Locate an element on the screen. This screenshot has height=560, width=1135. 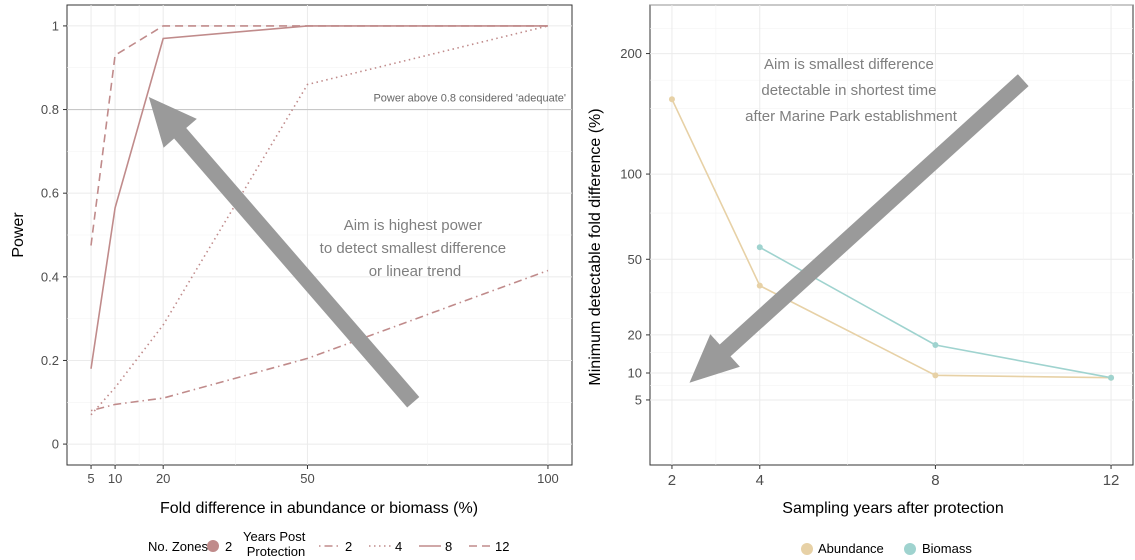
legend-abundance-label: Abundance is located at coordinates (851, 548).